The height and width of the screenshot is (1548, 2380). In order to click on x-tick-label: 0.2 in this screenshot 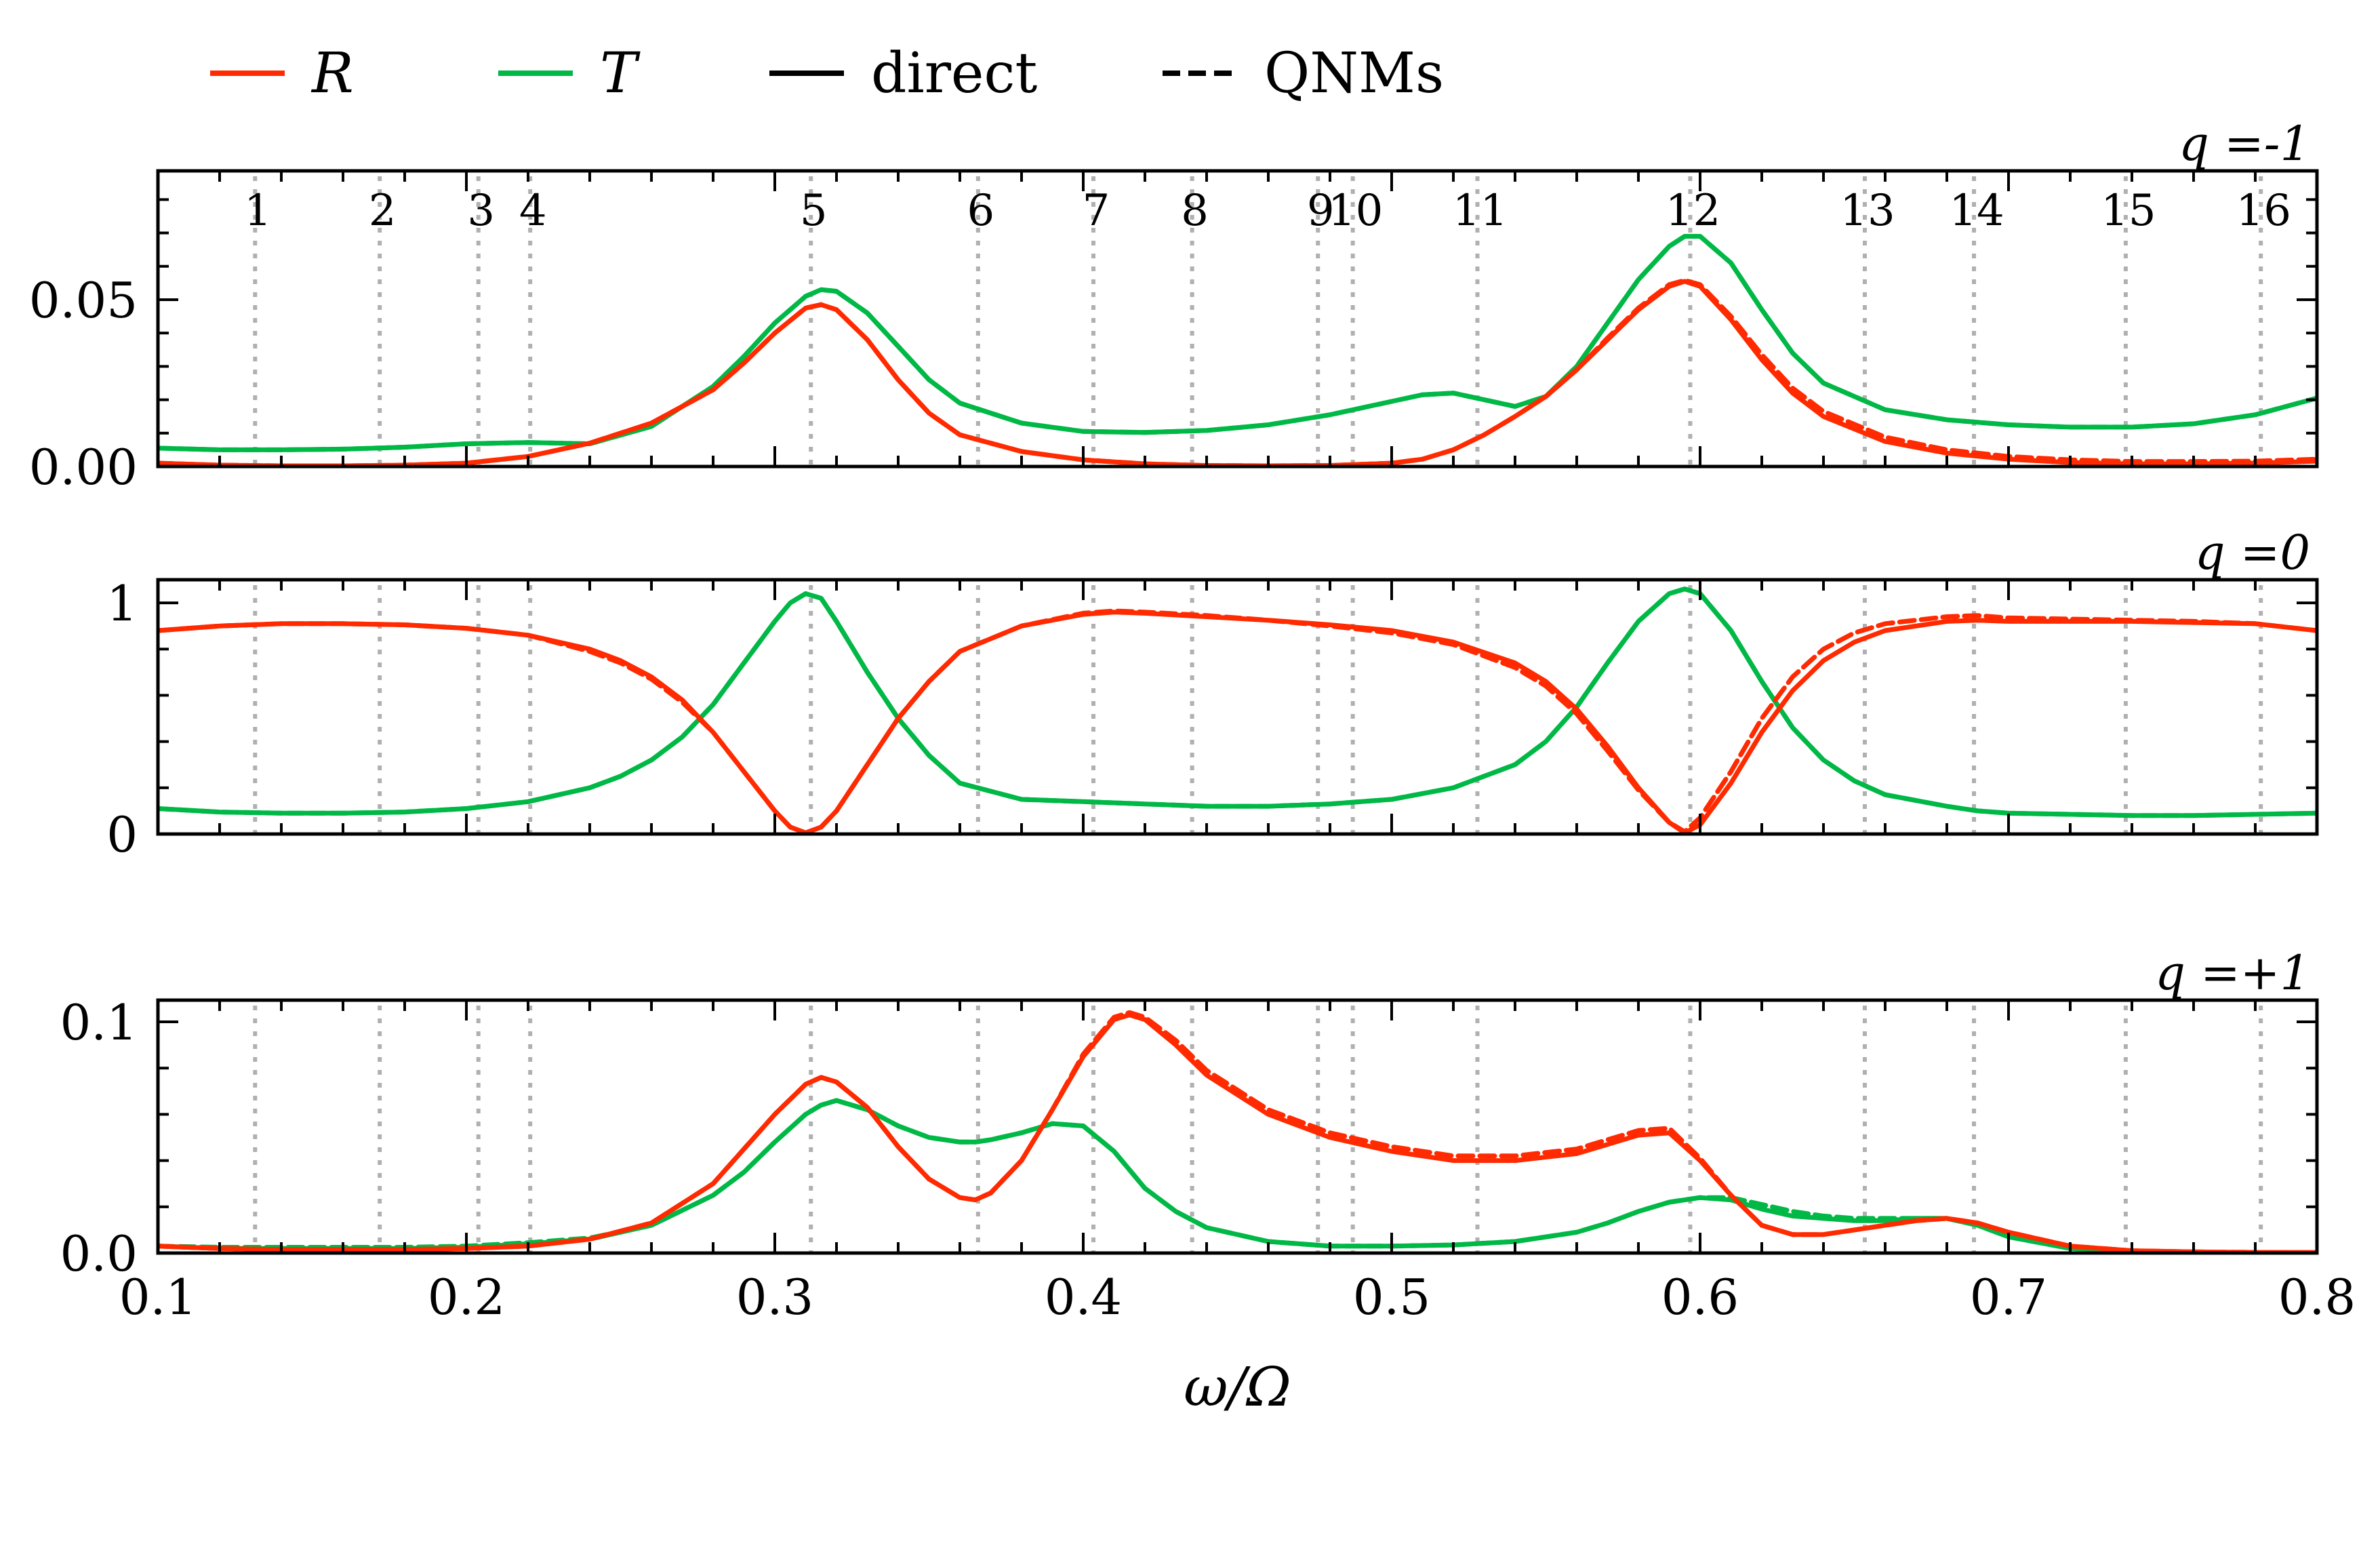, I will do `click(467, 1297)`.